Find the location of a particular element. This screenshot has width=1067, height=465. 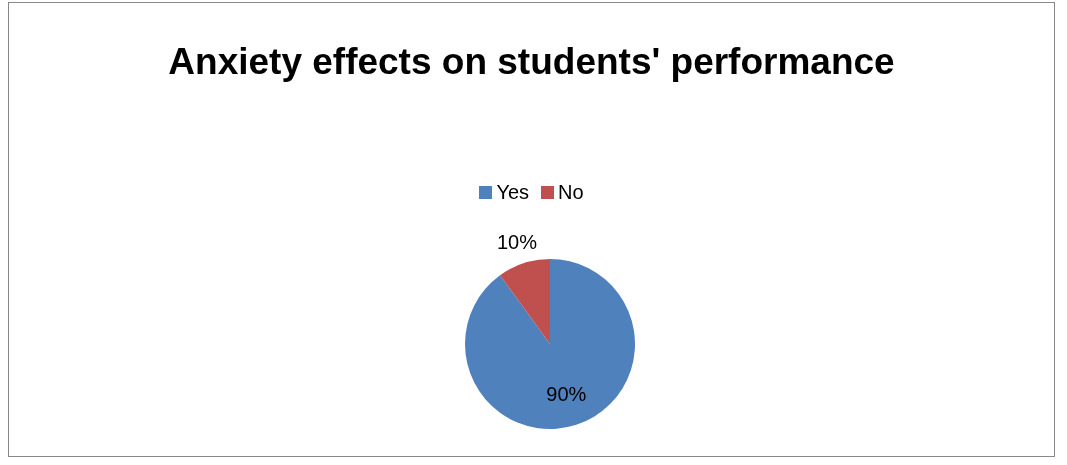

data-label: 10% is located at coordinates (517, 242).